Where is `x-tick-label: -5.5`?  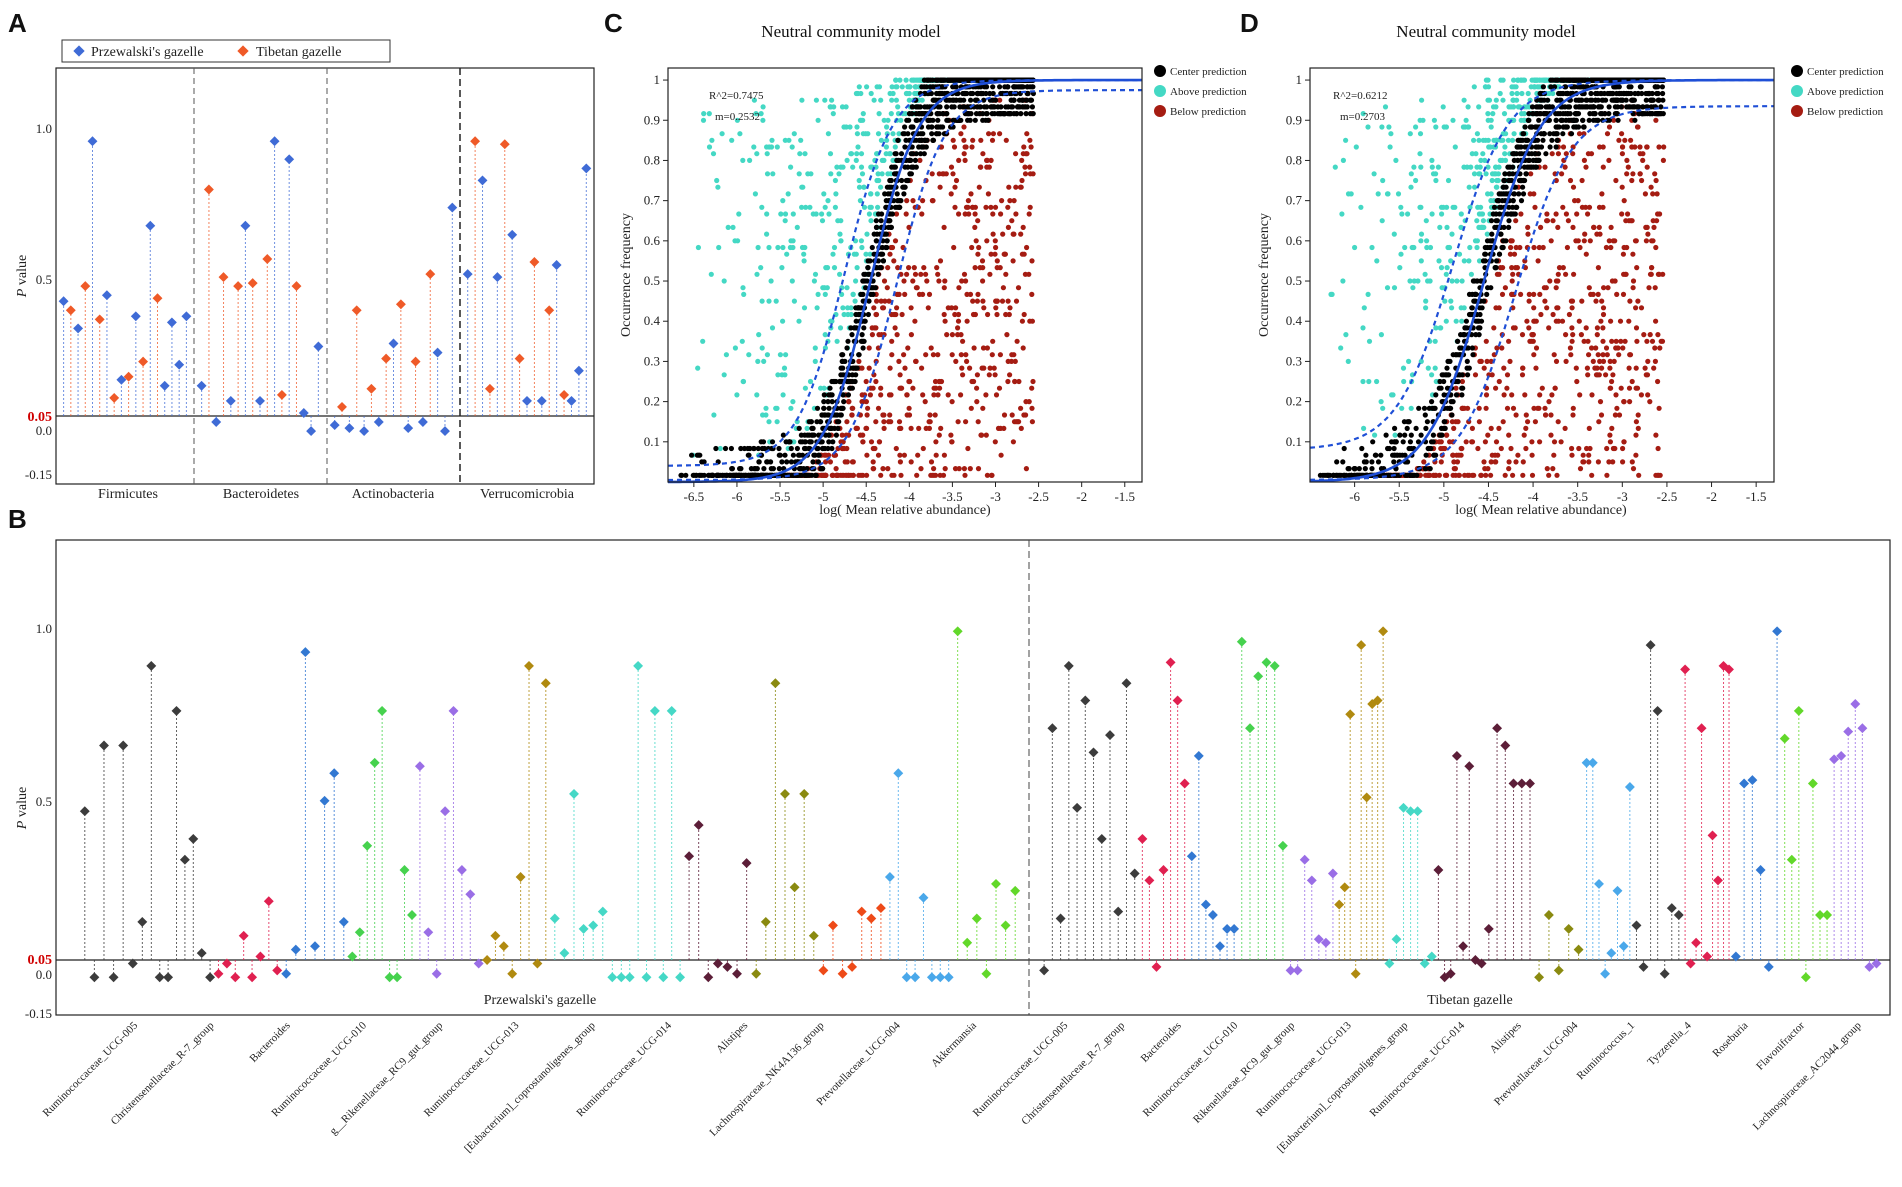 x-tick-label: -5.5 is located at coordinates (780, 496).